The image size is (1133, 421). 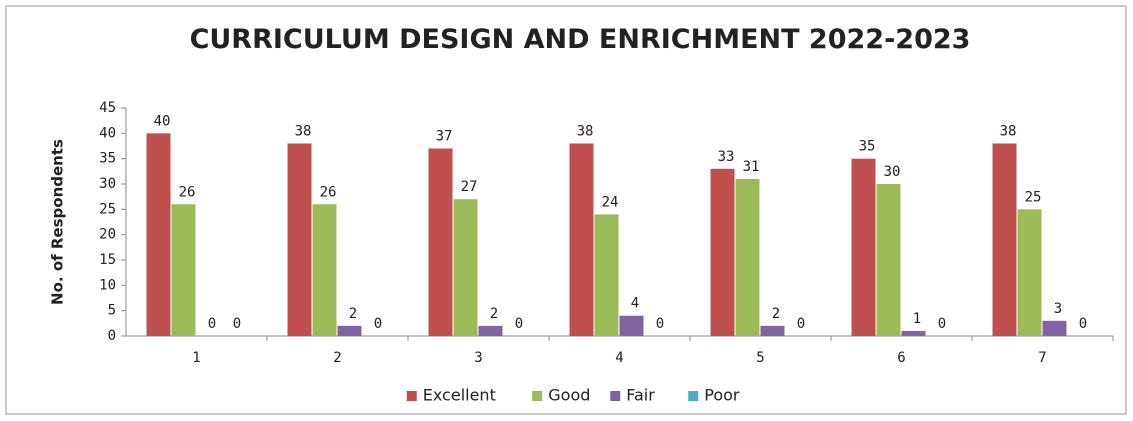 I want to click on y-tick-label: 15, so click(x=107, y=260).